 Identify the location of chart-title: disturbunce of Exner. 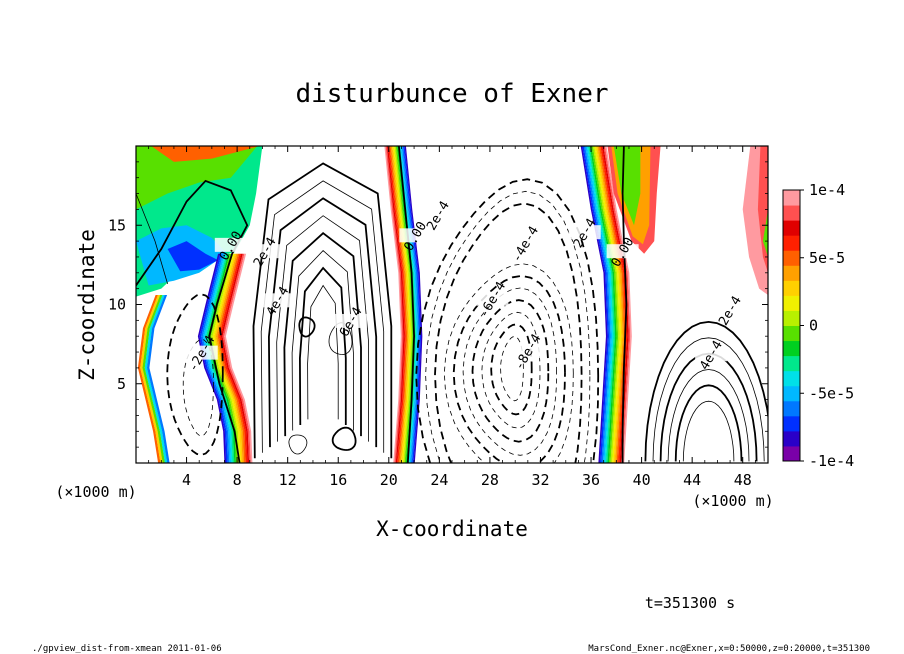
(451, 94).